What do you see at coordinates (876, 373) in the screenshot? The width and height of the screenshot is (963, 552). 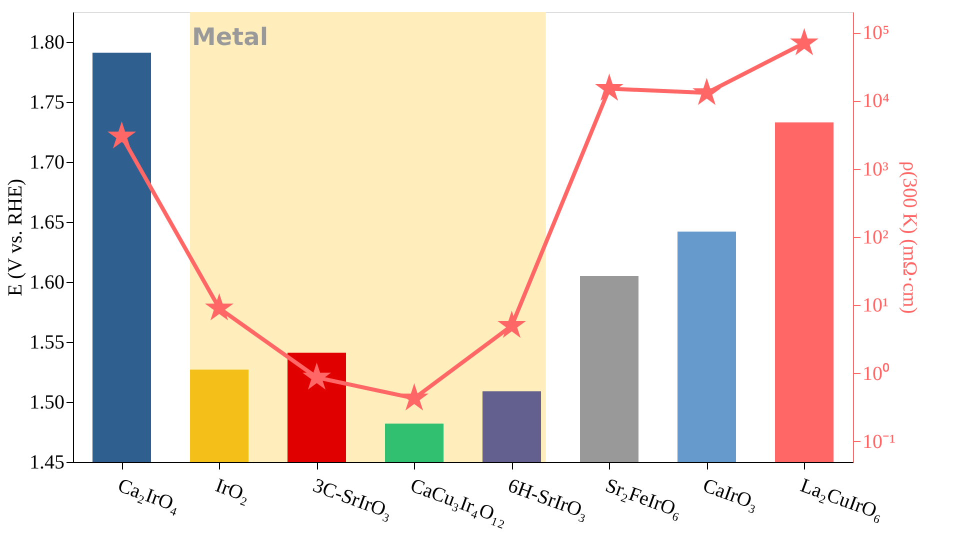 I see `y2-tick-label: 10⁰` at bounding box center [876, 373].